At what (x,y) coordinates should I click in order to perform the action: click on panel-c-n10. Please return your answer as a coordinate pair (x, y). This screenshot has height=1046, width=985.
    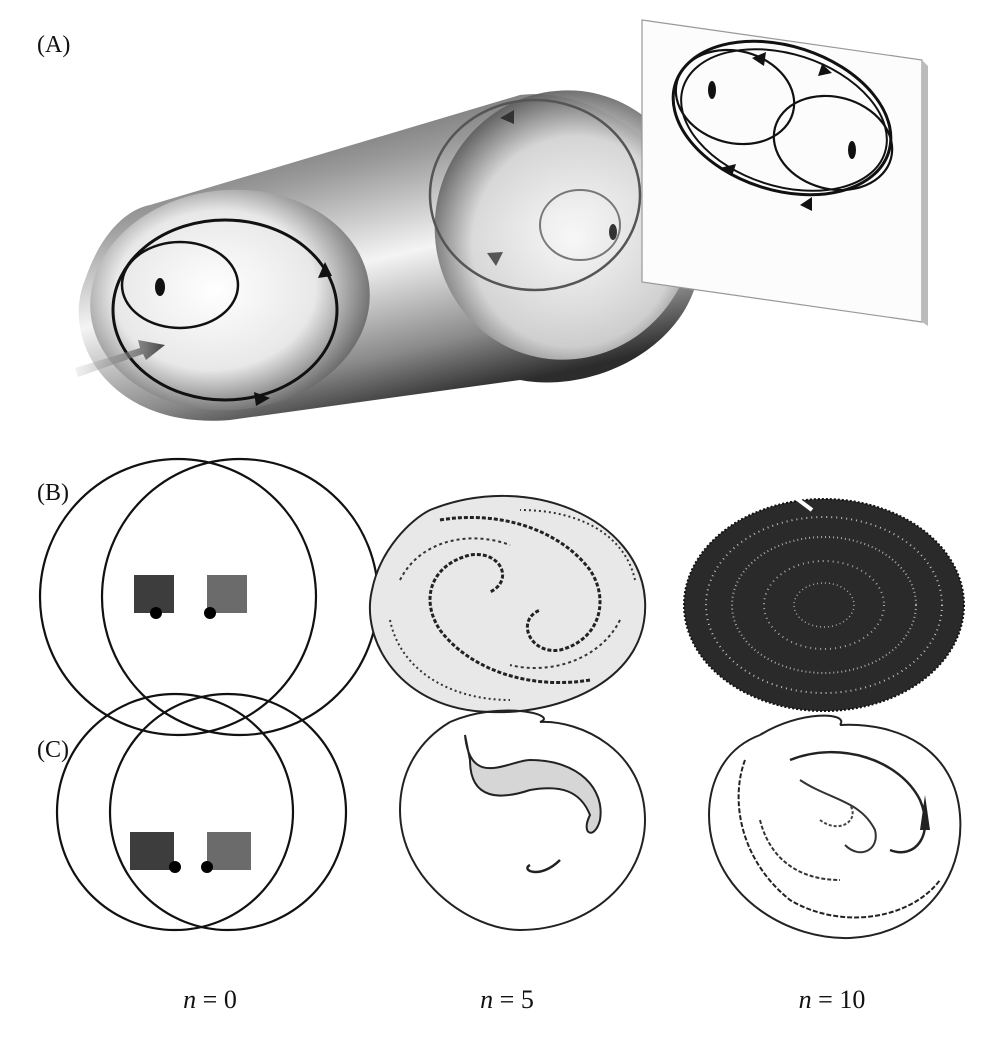
    Looking at the image, I should click on (835, 827).